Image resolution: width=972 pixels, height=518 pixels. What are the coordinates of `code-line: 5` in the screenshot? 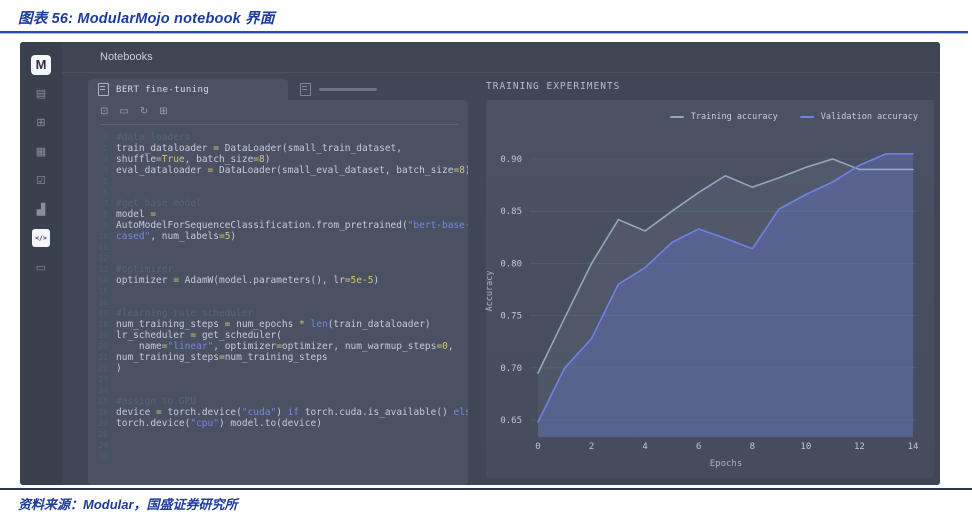 It's located at (105, 181).